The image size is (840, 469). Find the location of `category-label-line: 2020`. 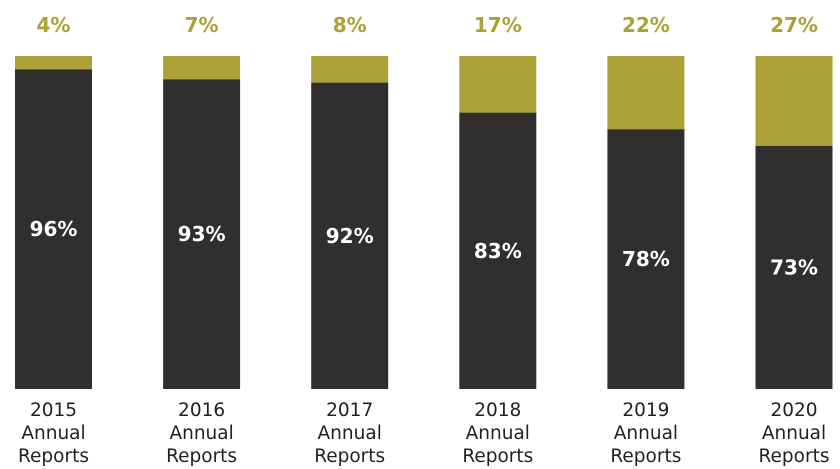

category-label-line: 2020 is located at coordinates (794, 410).